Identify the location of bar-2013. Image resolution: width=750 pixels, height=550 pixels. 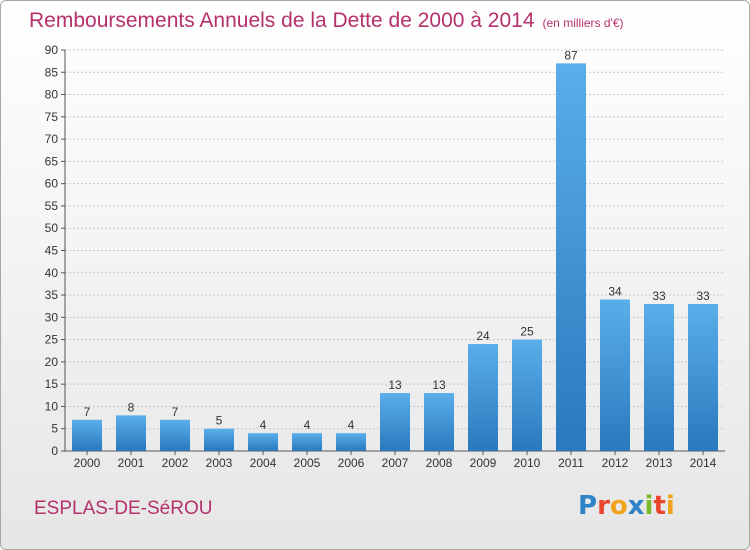
(659, 377).